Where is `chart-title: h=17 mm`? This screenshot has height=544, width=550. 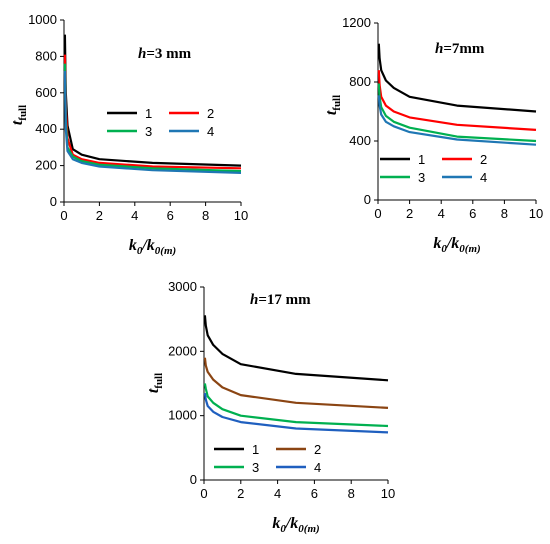 chart-title: h=17 mm is located at coordinates (280, 300).